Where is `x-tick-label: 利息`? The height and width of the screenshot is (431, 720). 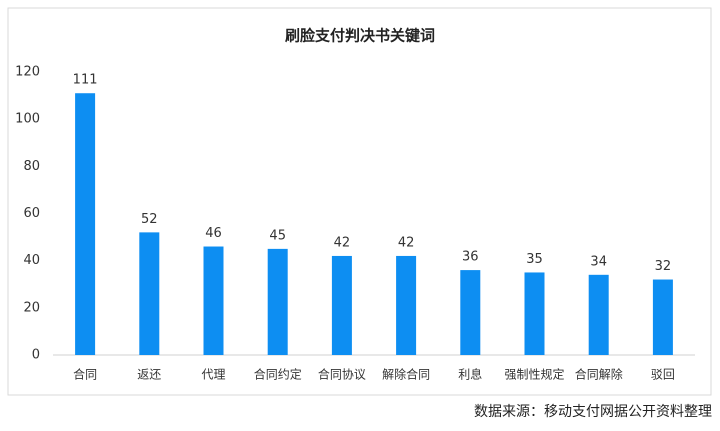
x-tick-label: 利息 is located at coordinates (470, 374).